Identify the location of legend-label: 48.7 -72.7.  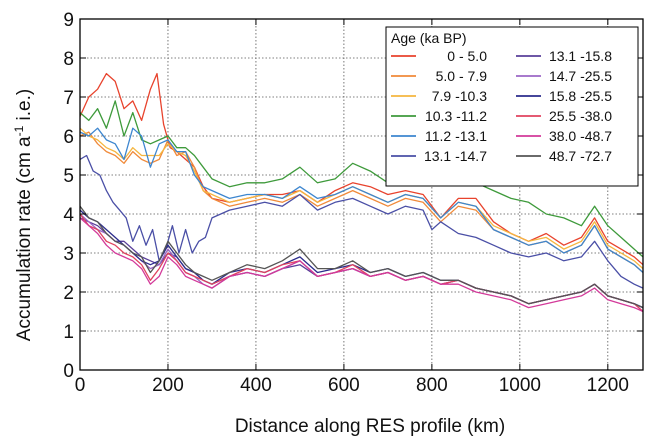
(580, 156).